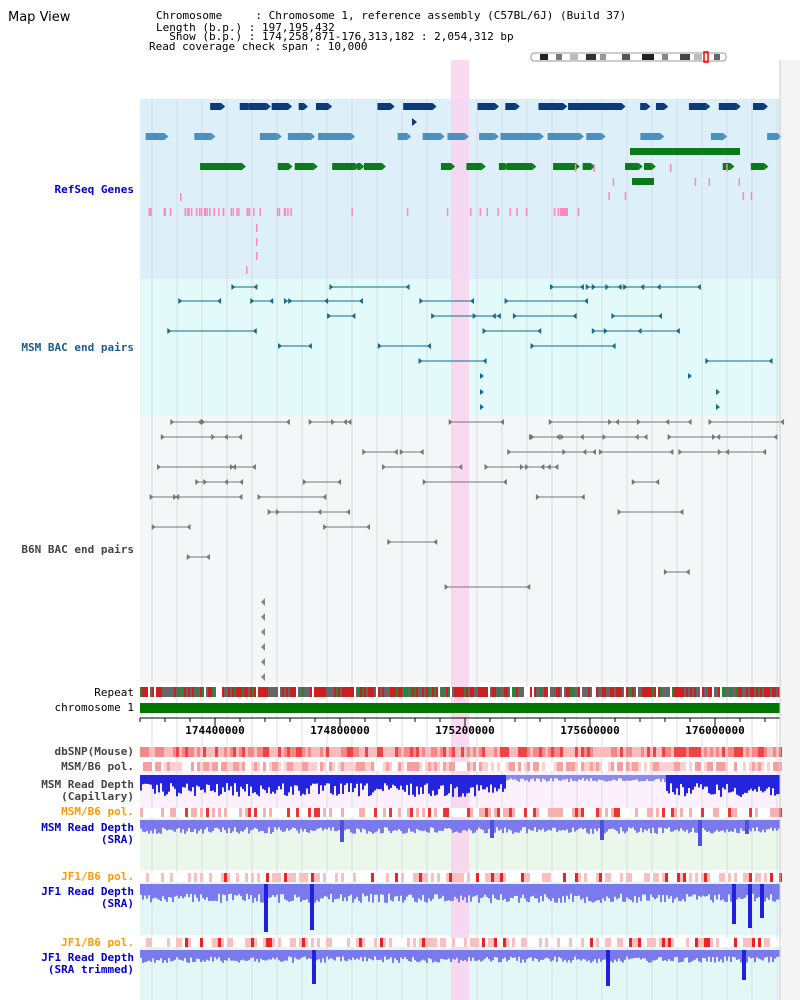 The image size is (800, 1000). I want to click on right-margin, so click(790, 530).